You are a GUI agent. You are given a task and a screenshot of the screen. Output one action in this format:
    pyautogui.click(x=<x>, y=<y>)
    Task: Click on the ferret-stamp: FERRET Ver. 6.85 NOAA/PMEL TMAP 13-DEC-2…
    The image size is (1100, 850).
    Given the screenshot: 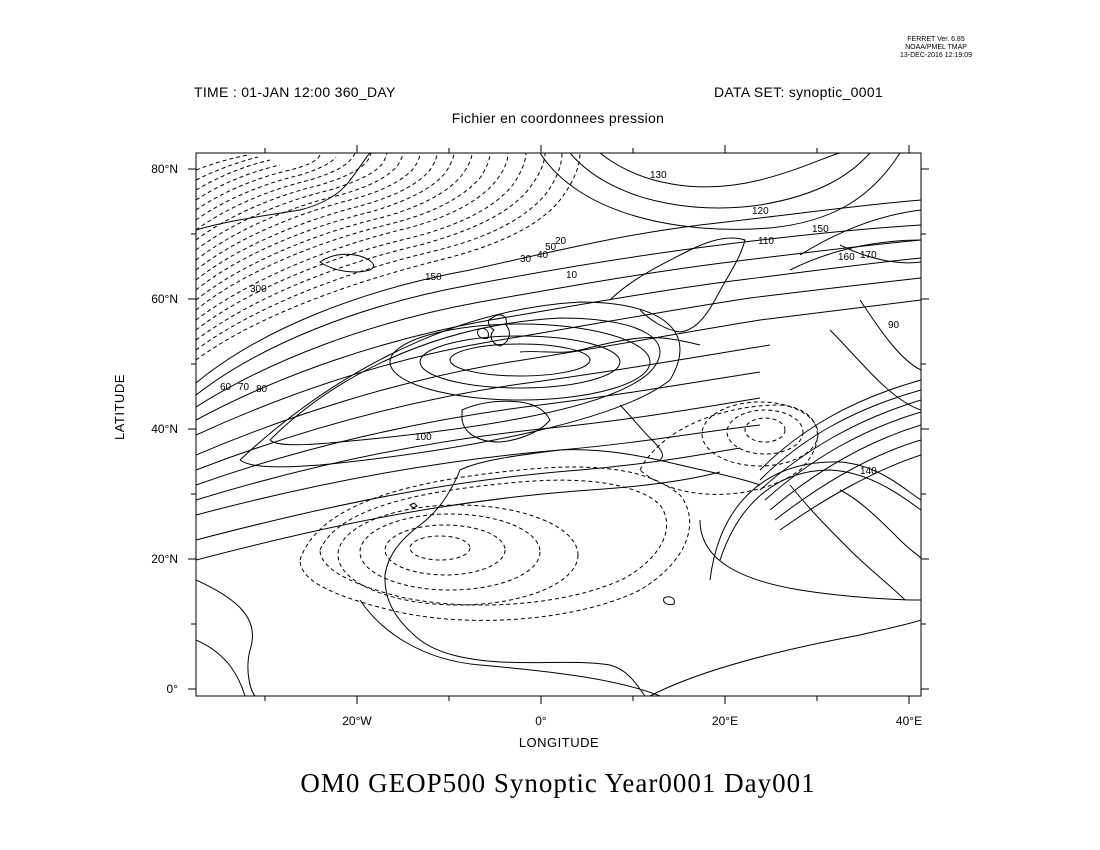 What is the action you would take?
    pyautogui.click(x=936, y=48)
    